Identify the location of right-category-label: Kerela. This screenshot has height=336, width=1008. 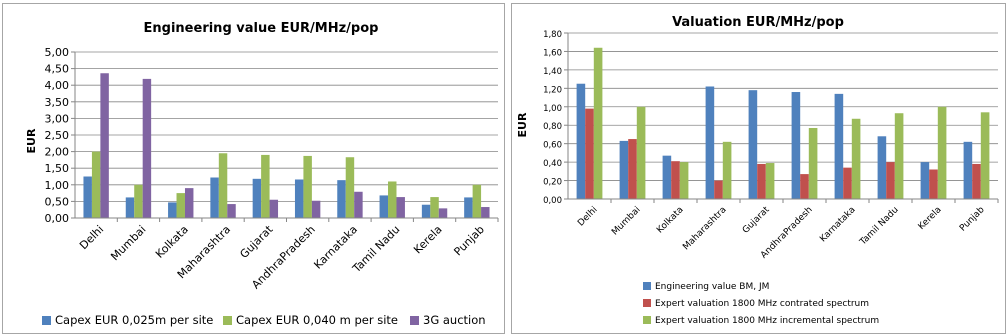
(930, 218).